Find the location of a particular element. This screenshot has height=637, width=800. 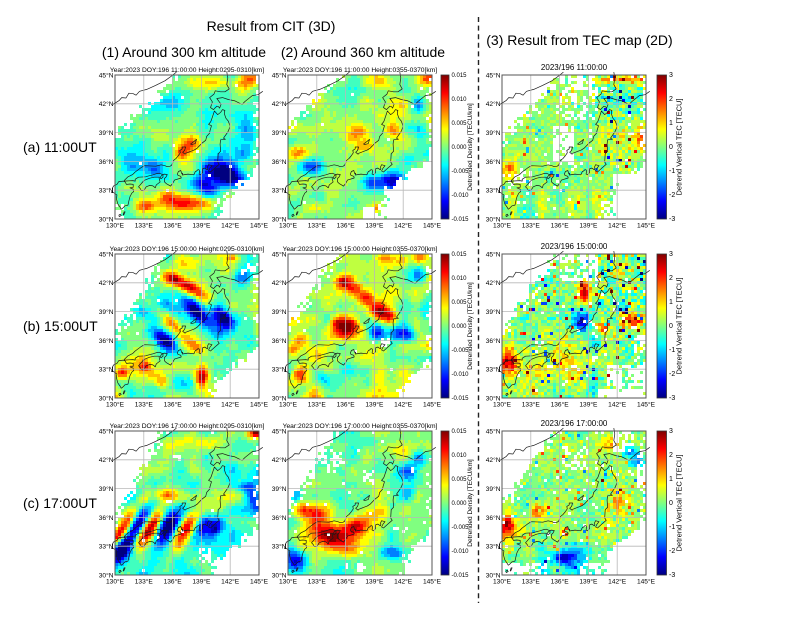

svg-text: 2023/196 11:00:00 is located at coordinates (574, 67).